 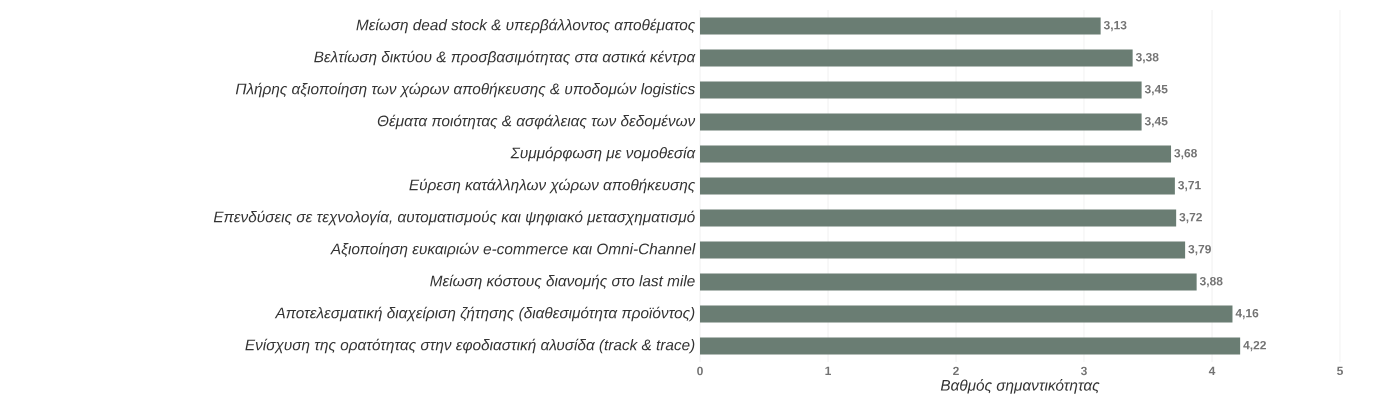 I want to click on data-label: 3,88, so click(x=1211, y=282).